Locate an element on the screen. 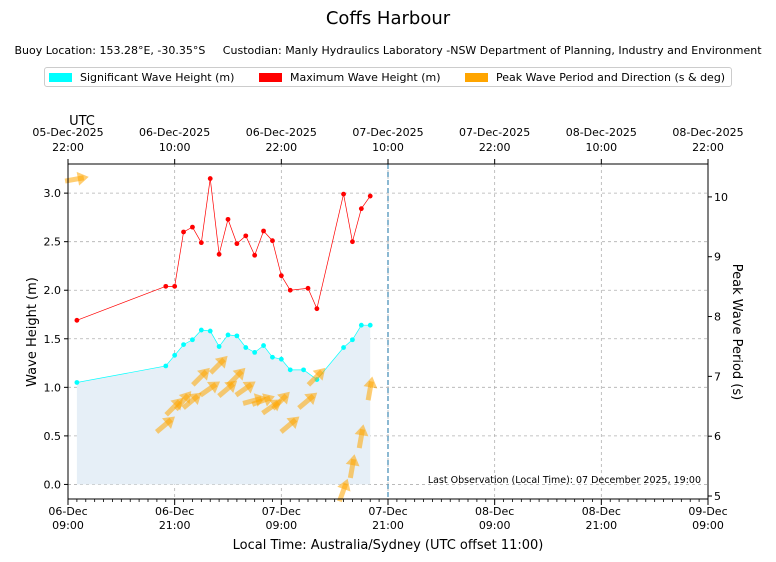 This screenshot has height=562, width=776. y2-tick-label: 10 is located at coordinates (721, 197).